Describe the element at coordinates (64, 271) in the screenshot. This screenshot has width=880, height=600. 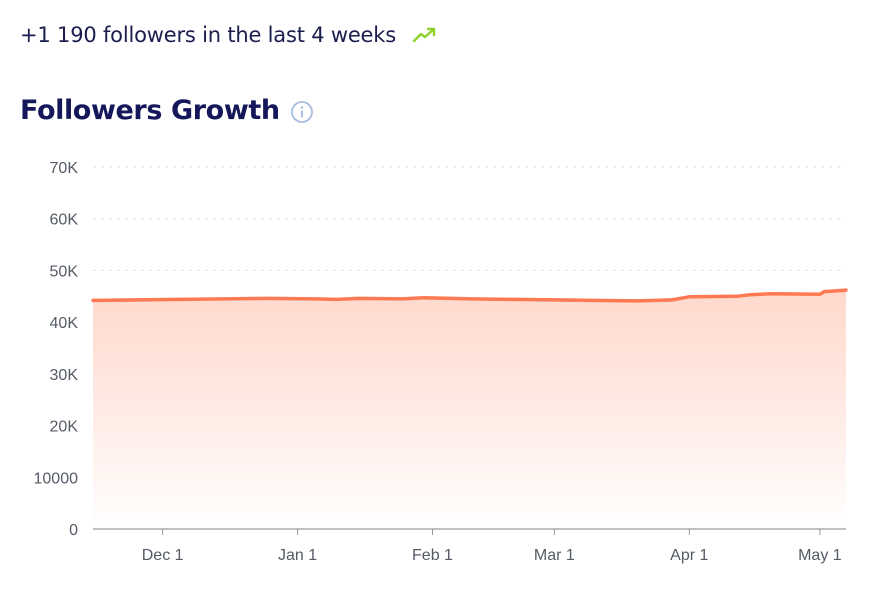
I see `y-tick-label: 50K` at that location.